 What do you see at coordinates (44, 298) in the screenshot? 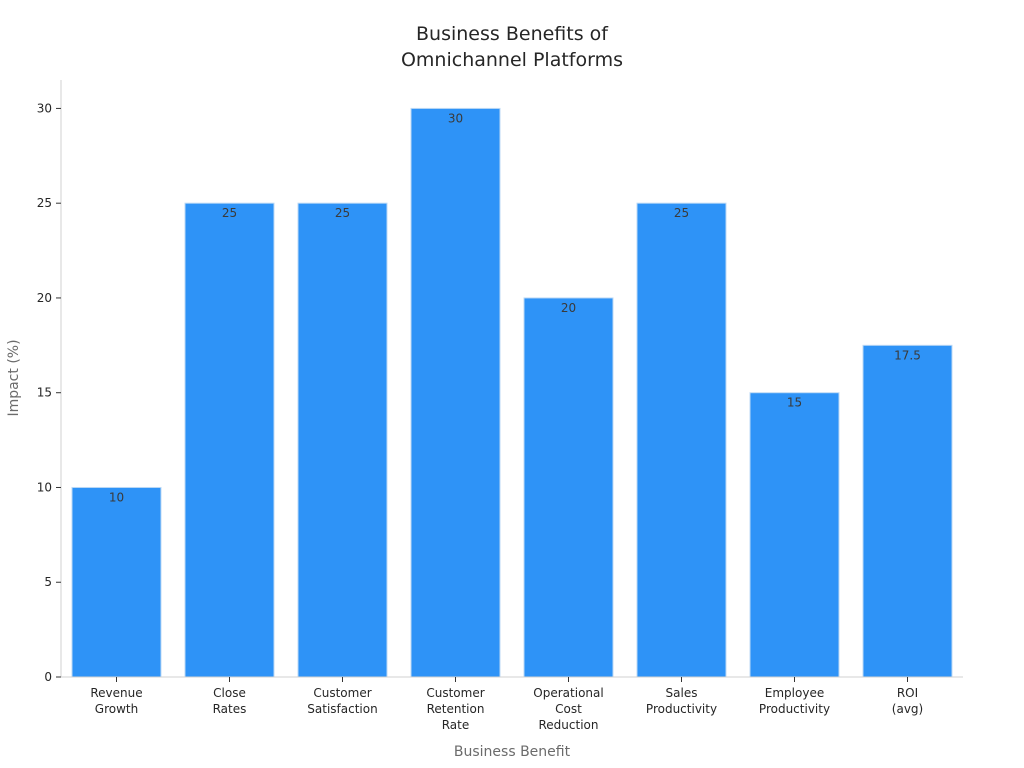
I see `y-tick-label-5: 20` at bounding box center [44, 298].